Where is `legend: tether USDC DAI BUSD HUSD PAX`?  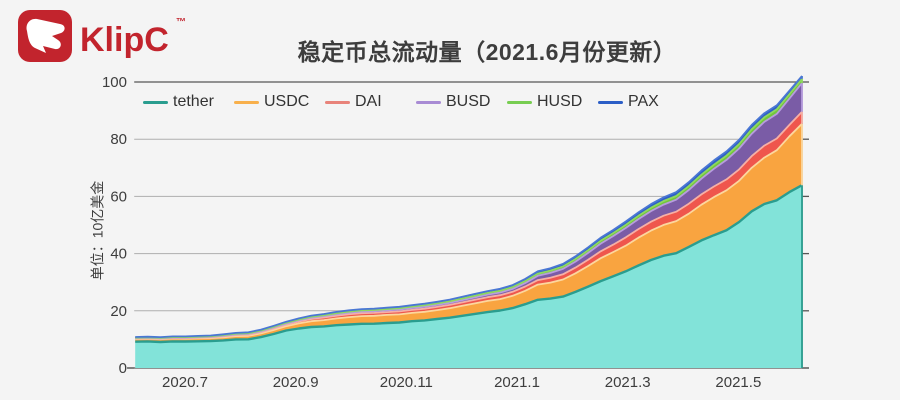 legend: tether USDC DAI BUSD HUSD PAX is located at coordinates (401, 102).